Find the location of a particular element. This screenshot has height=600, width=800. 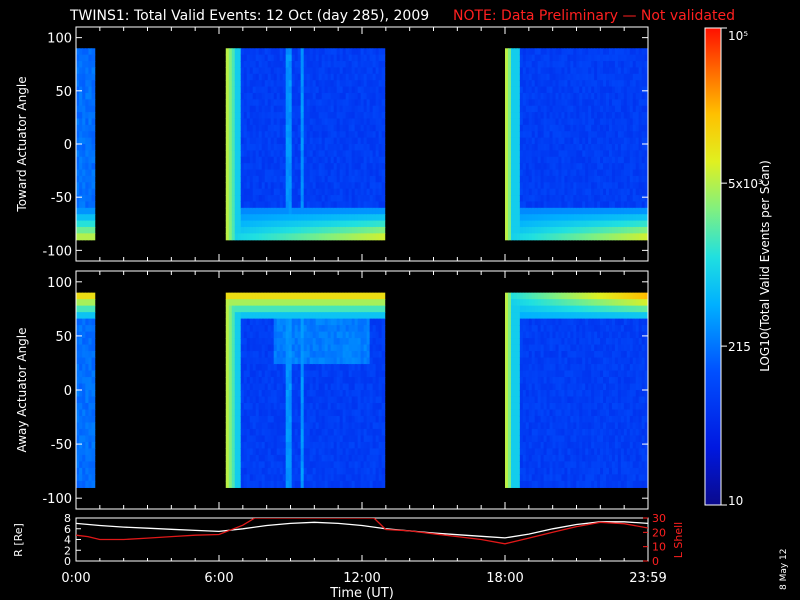

away-ylabel: Away Actuator Angle is located at coordinates (22, 389).